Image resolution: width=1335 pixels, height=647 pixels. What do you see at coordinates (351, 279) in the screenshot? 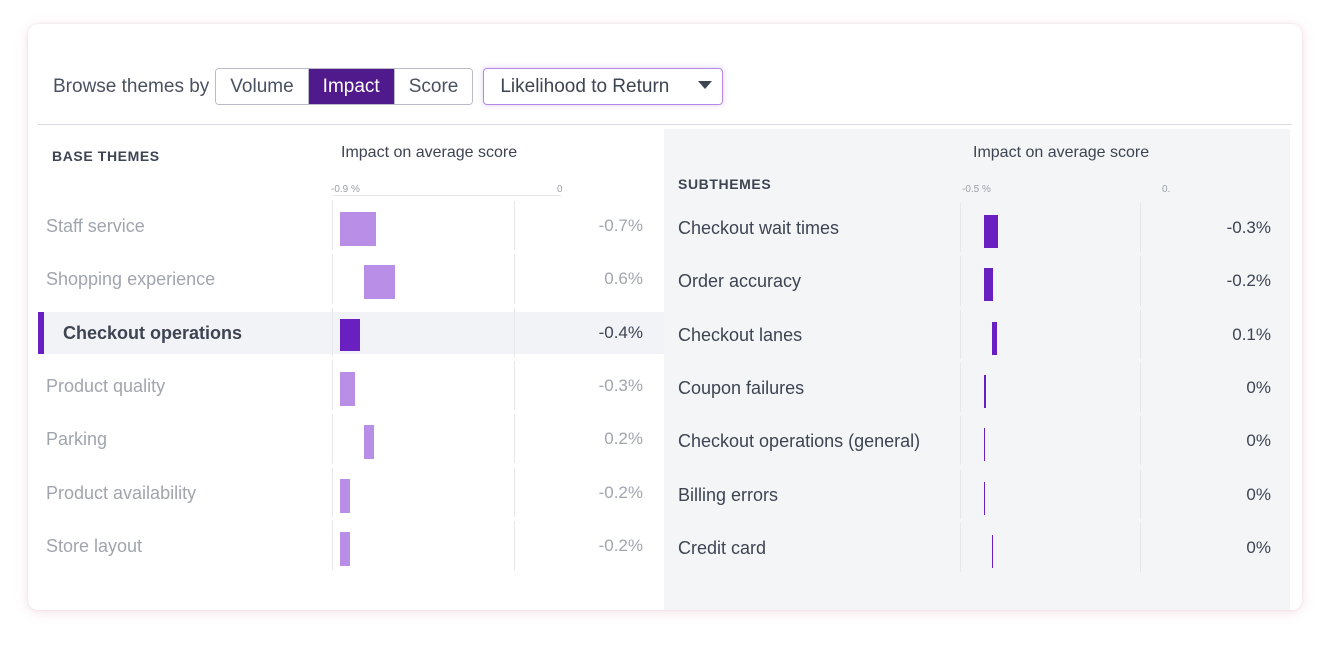
I see `base-theme-row: Shopping experience 0.6%` at bounding box center [351, 279].